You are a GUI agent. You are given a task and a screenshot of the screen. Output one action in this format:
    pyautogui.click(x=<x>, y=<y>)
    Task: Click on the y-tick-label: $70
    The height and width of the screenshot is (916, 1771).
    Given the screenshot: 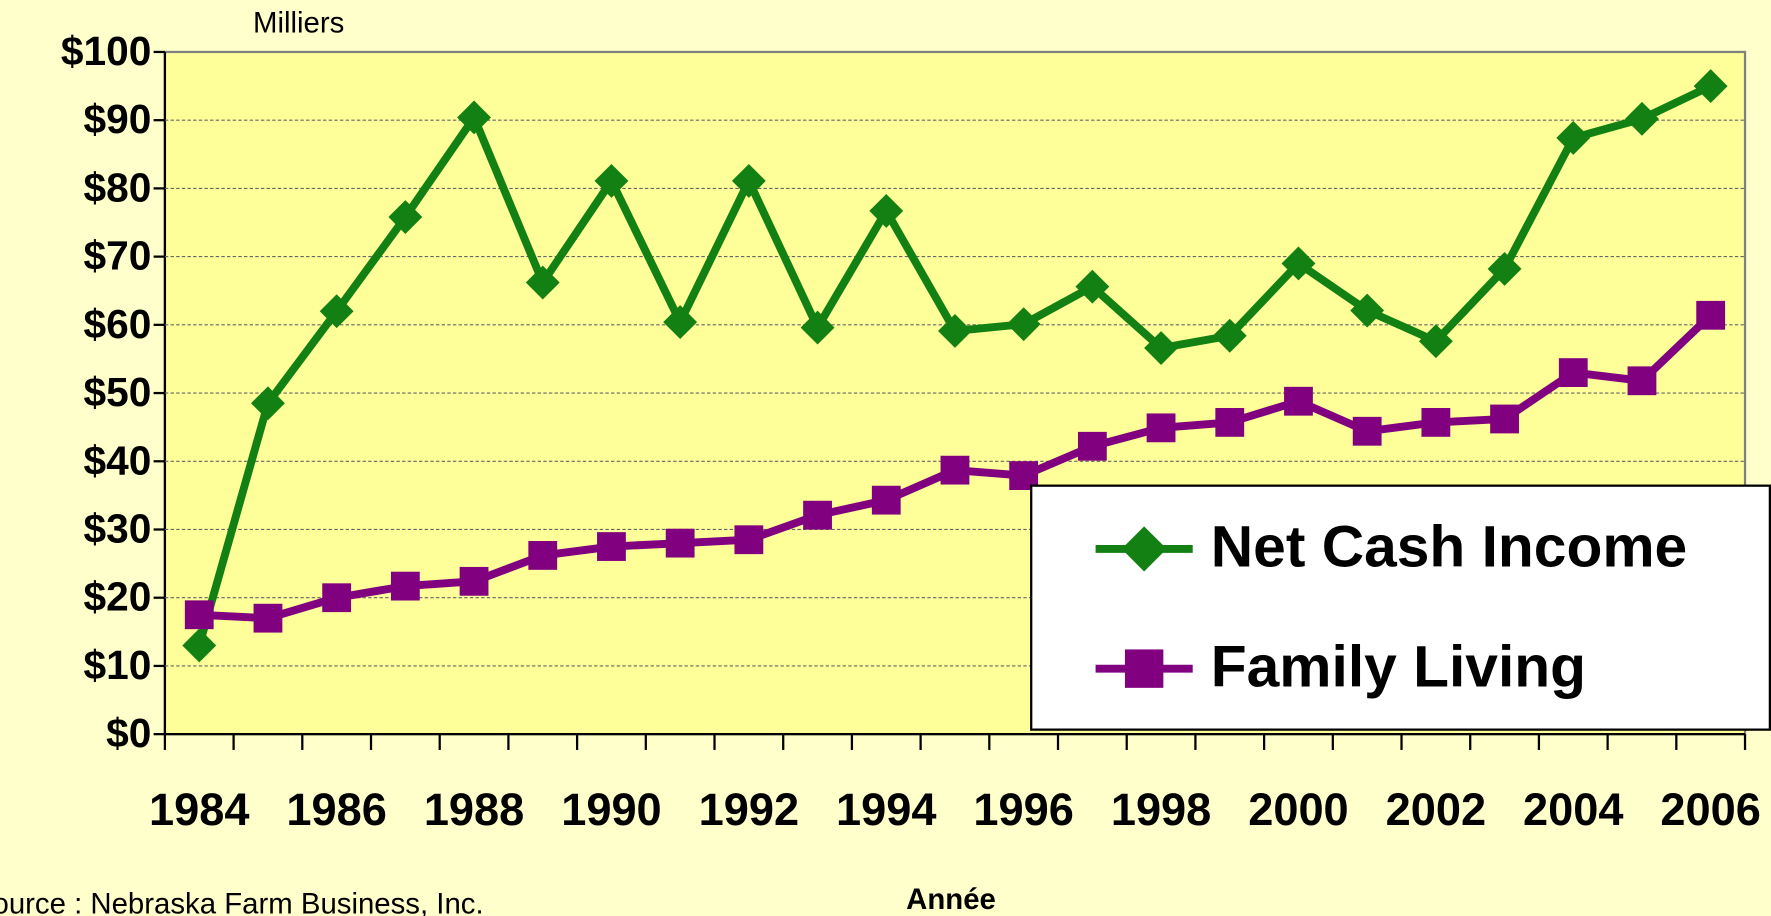 What is the action you would take?
    pyautogui.click(x=118, y=256)
    